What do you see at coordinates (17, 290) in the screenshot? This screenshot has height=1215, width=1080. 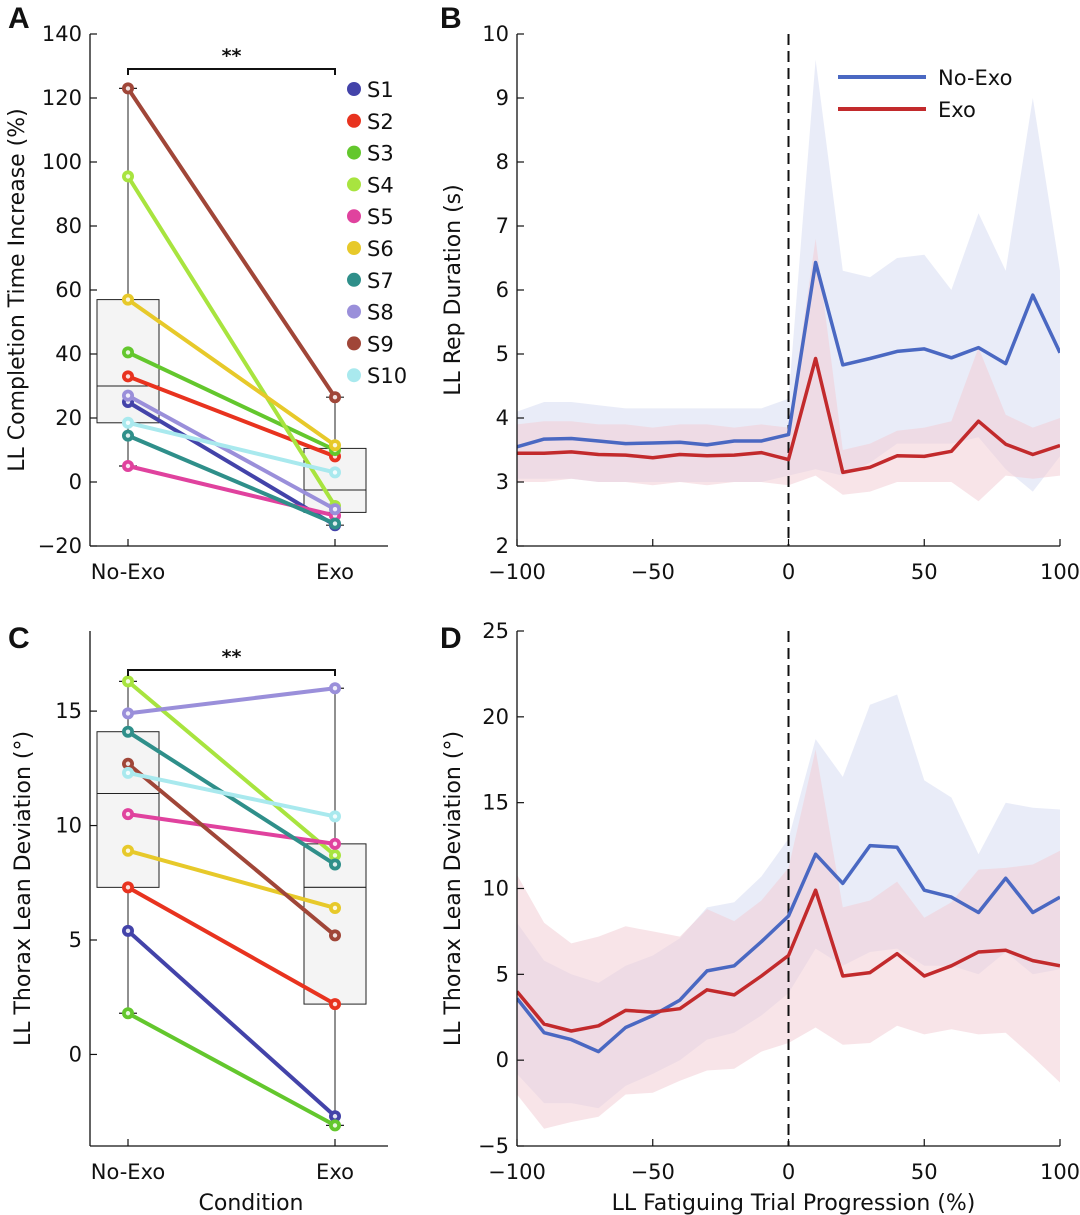 I see `y-axis-label: LL Completion Time Increase (%)` at bounding box center [17, 290].